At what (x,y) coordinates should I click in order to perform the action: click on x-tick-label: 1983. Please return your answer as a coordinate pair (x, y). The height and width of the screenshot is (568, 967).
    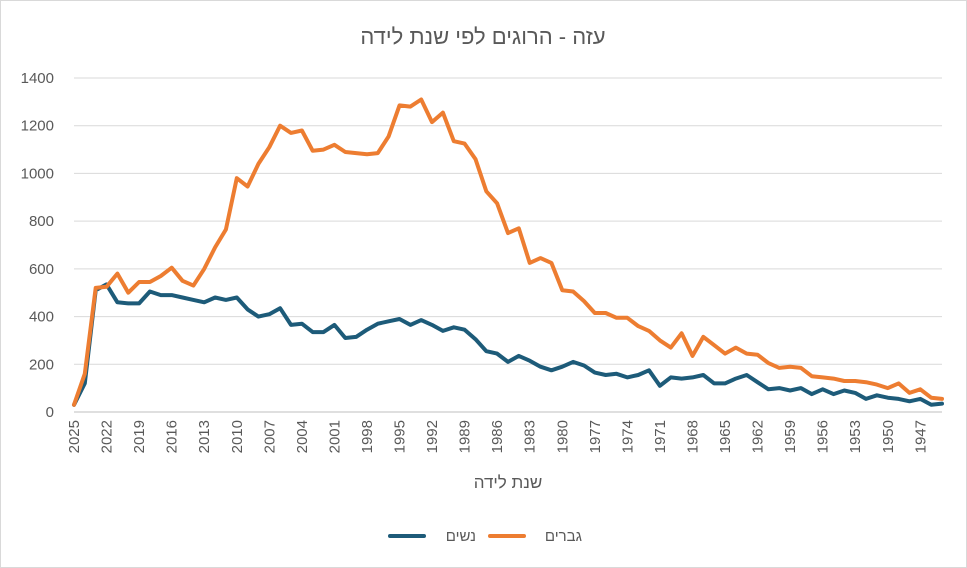
    Looking at the image, I should click on (530, 436).